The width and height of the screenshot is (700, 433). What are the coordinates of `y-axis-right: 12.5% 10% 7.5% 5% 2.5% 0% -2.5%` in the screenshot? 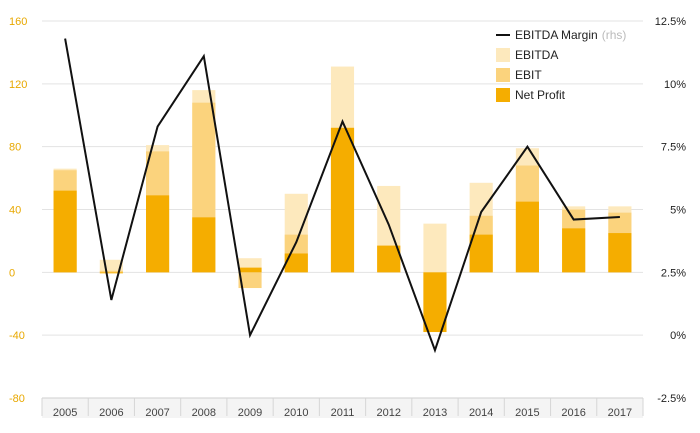 It's located at (670, 210).